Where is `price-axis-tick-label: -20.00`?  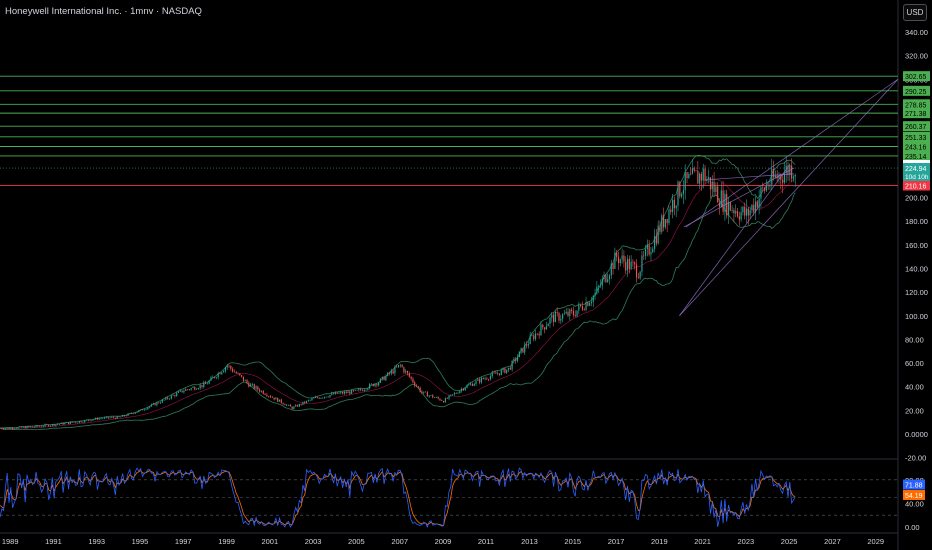
price-axis-tick-label: -20.00 is located at coordinates (915, 458).